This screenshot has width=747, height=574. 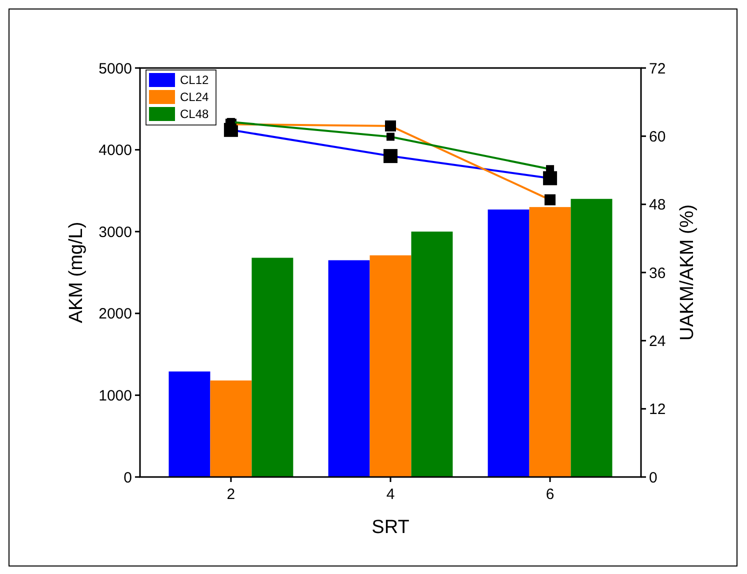 I want to click on y-tick-label: 3000, so click(x=115, y=232).